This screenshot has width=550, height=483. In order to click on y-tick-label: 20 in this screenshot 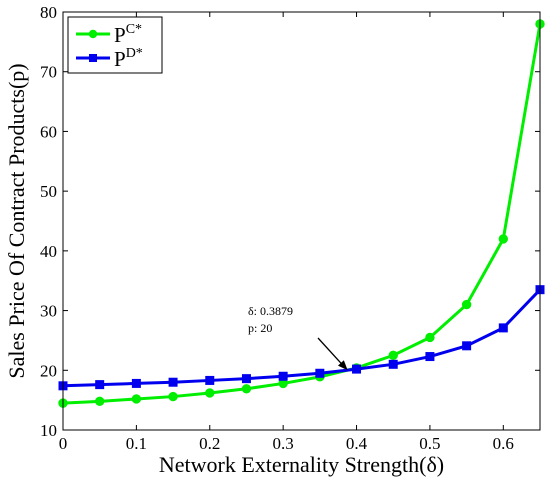, I will do `click(48, 370)`.